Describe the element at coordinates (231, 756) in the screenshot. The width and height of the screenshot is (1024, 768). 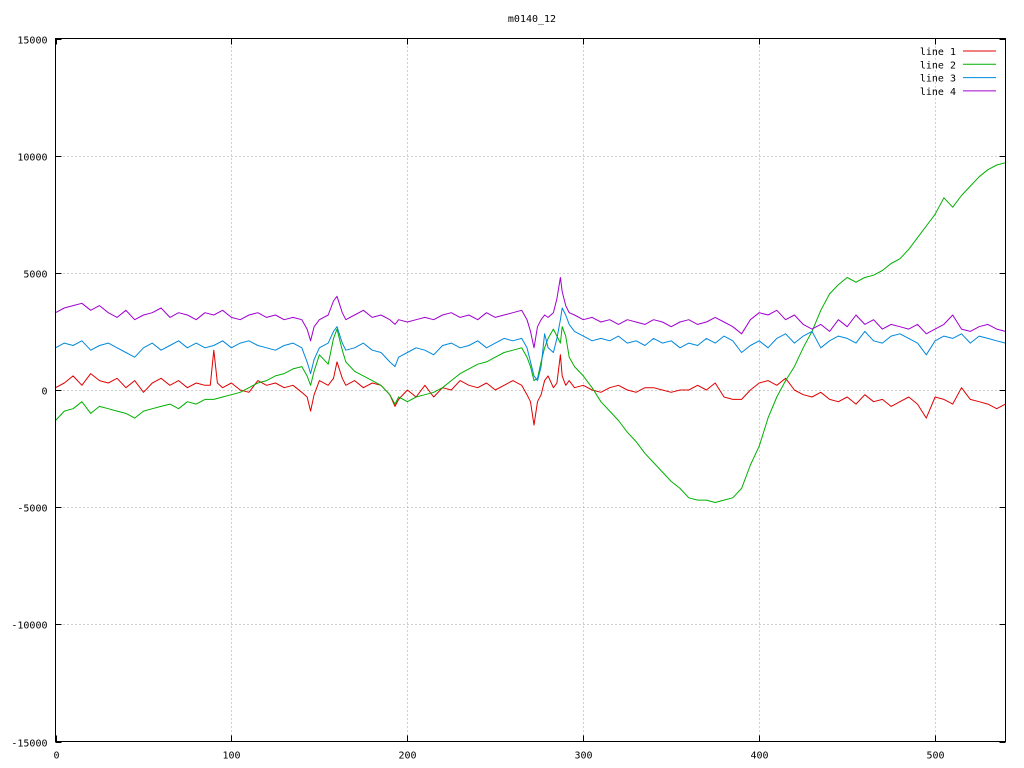
I see `x-tick-label: 100` at that location.